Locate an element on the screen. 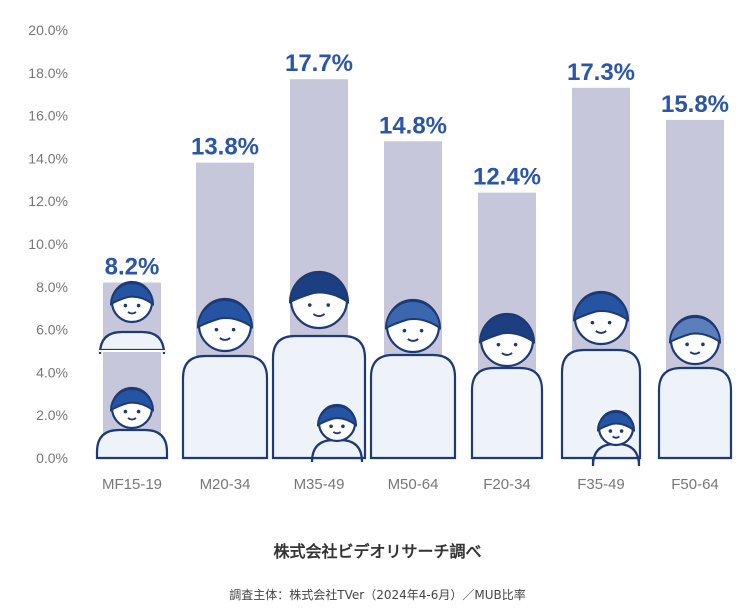 The width and height of the screenshot is (755, 615). y-tick-label: 2.0% is located at coordinates (52, 415).